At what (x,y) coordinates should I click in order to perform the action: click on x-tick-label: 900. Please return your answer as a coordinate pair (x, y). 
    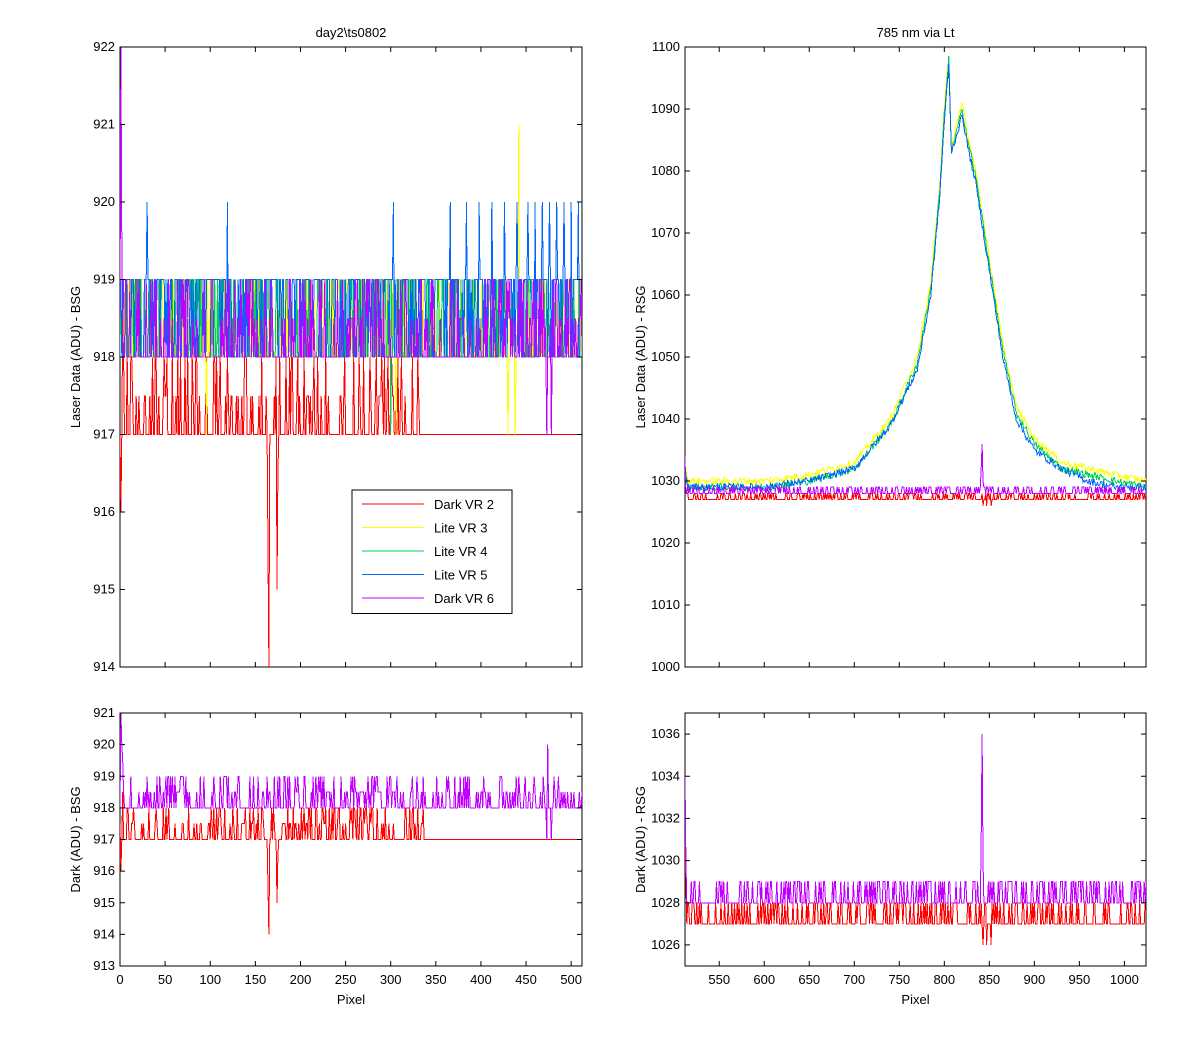
    Looking at the image, I should click on (1035, 979).